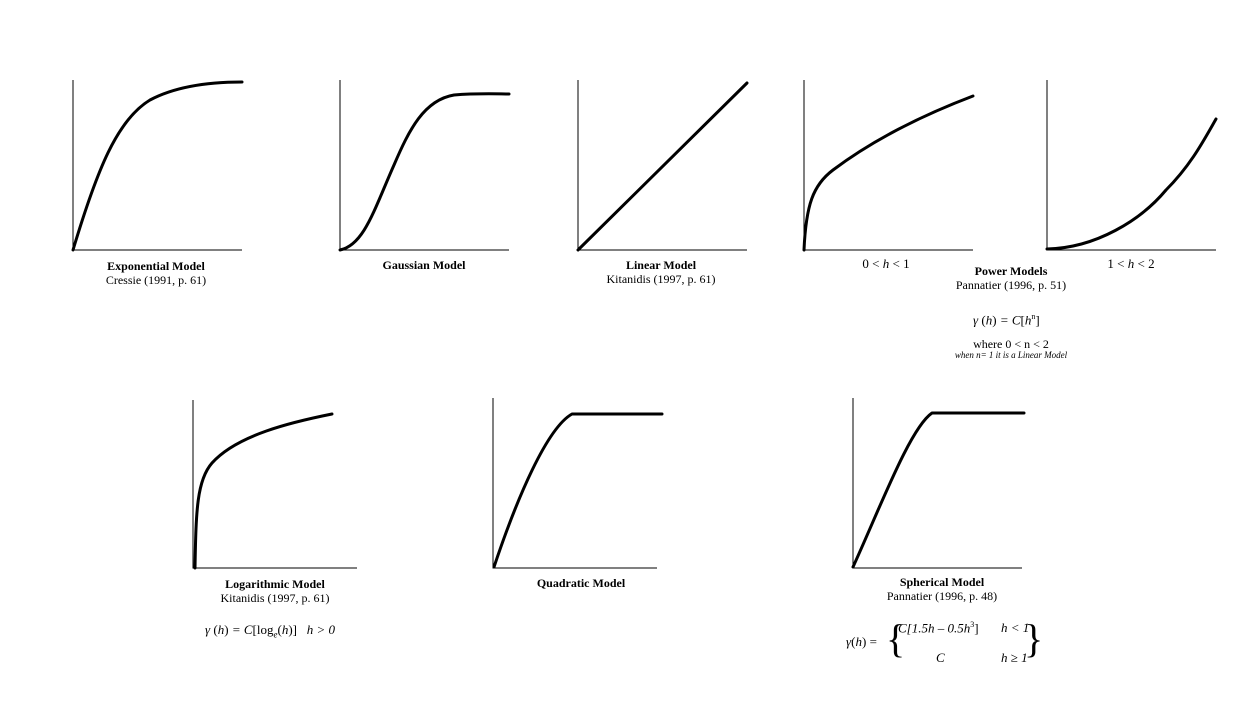  What do you see at coordinates (661, 279) in the screenshot?
I see `linear-citation: Kitanidis (1997, p. 61)` at bounding box center [661, 279].